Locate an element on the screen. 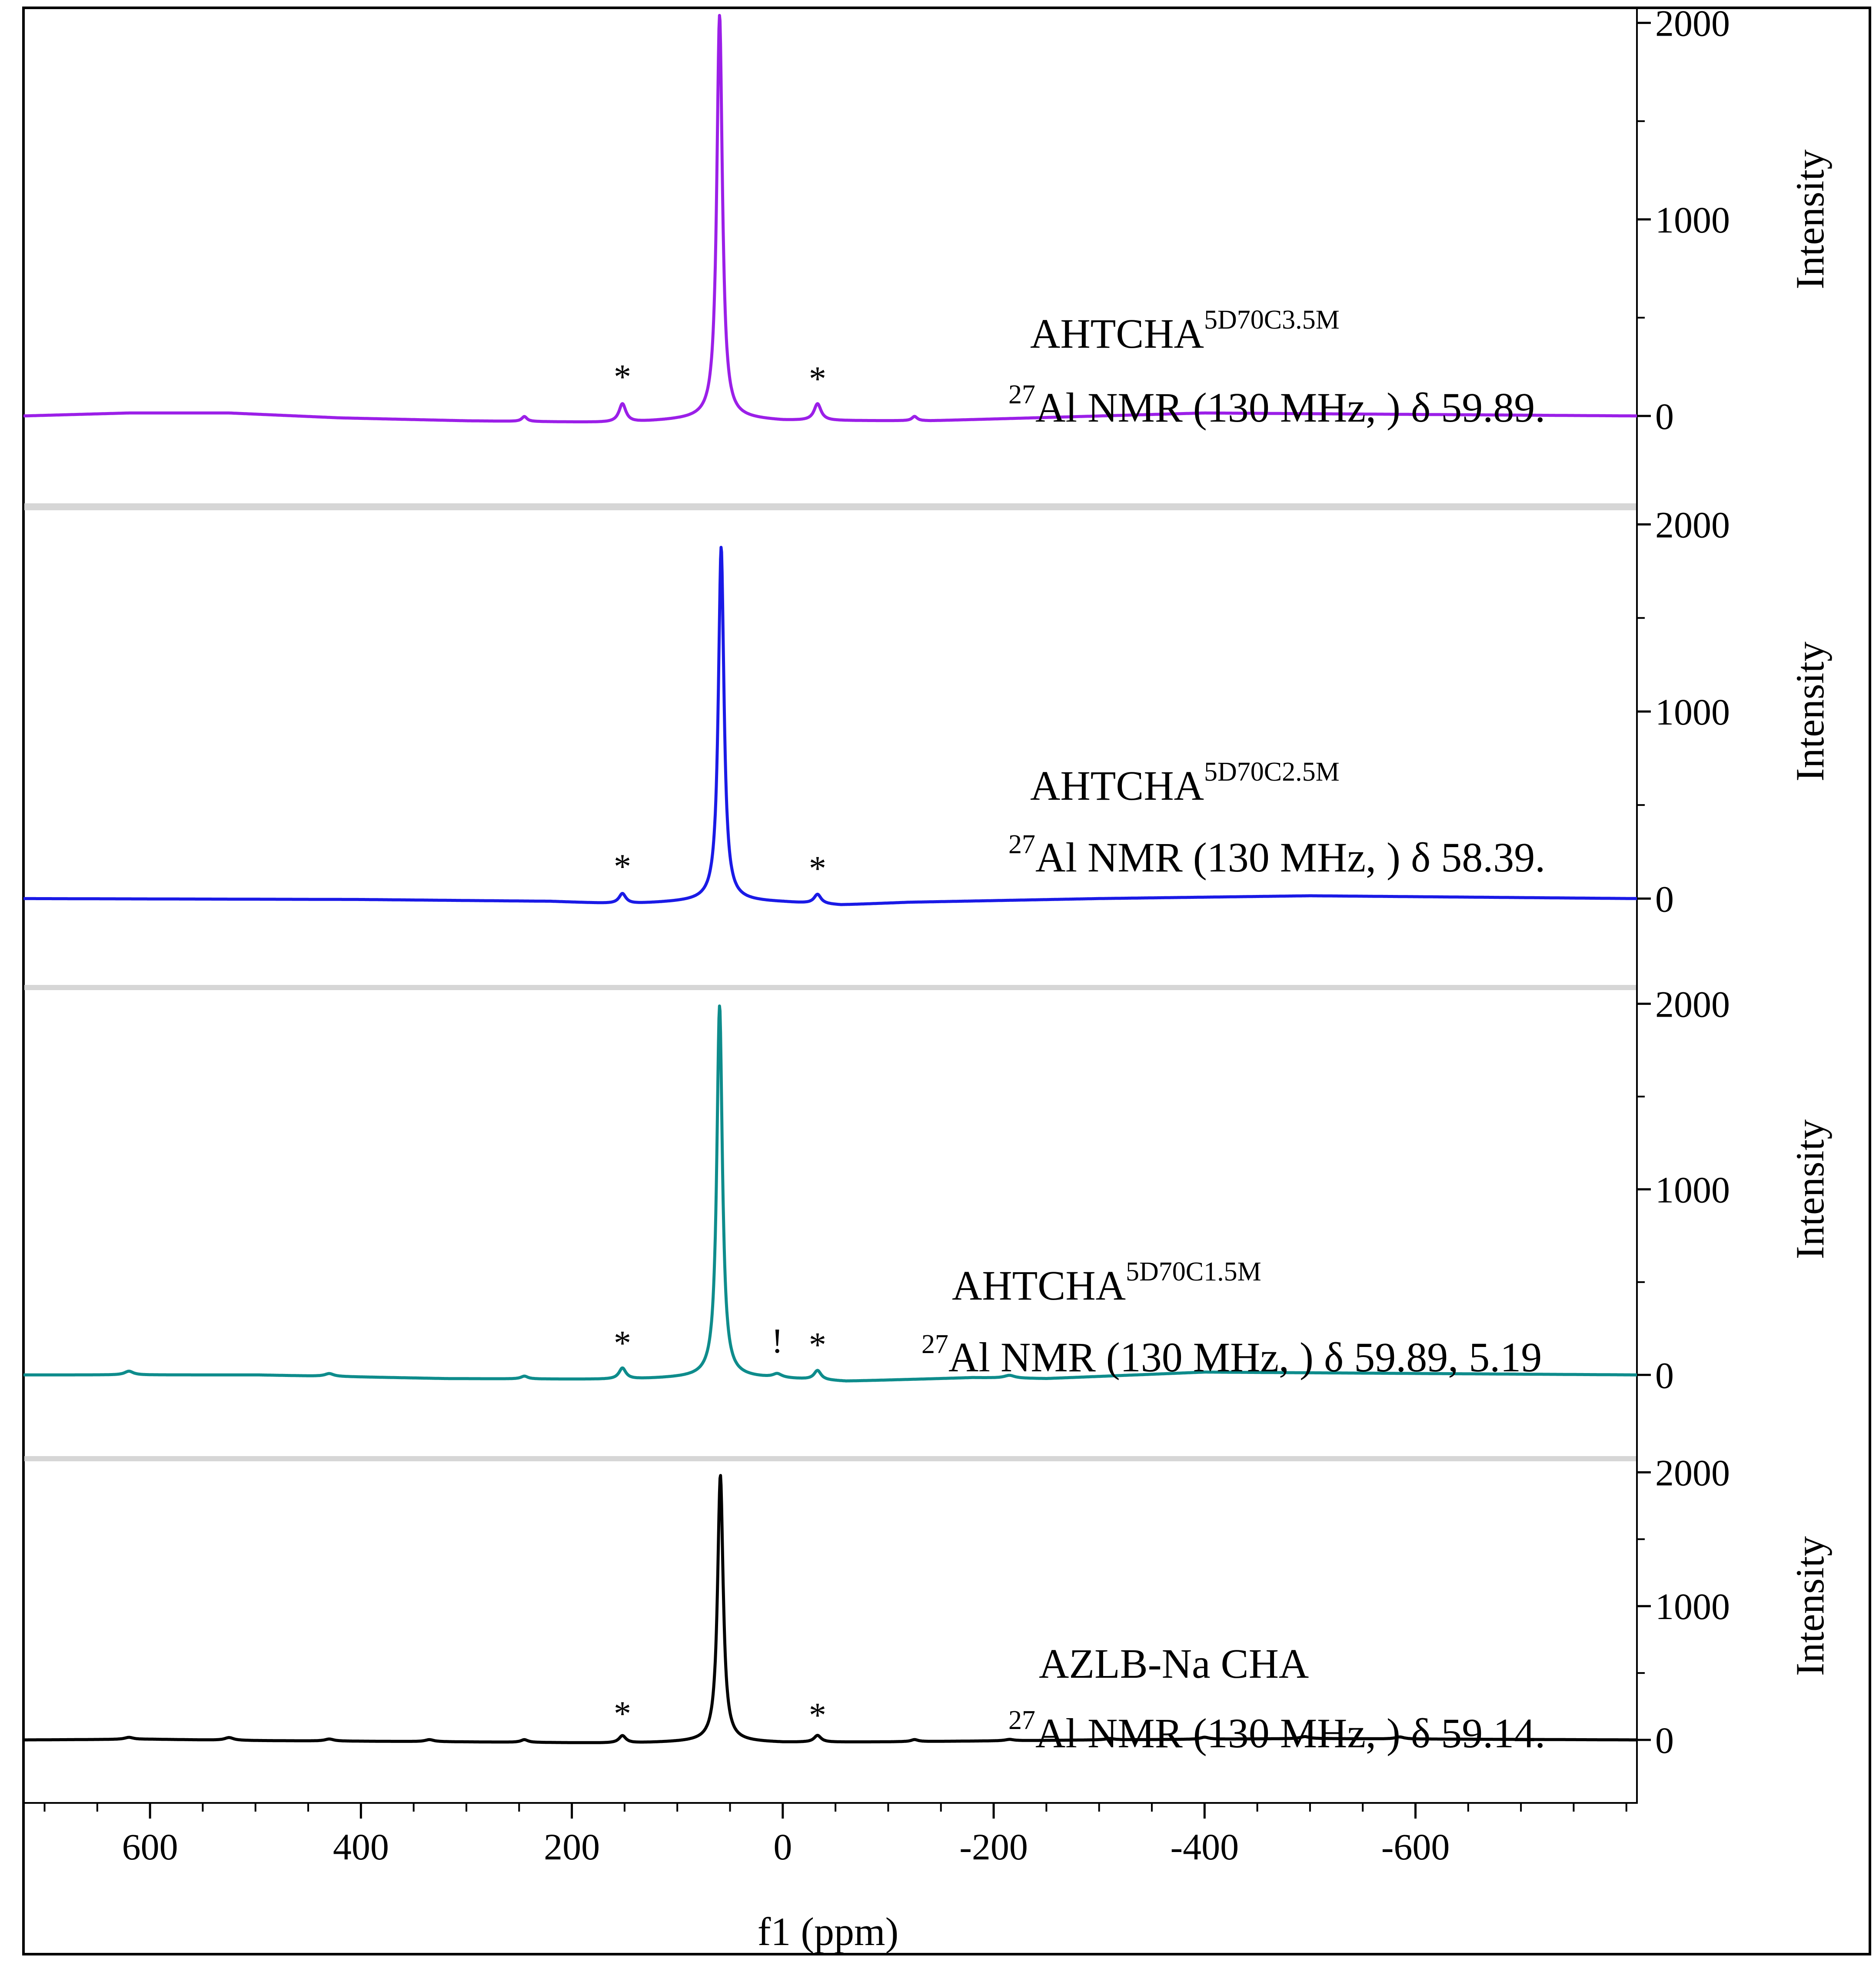  sample-name-text: AZLB-Na CHA is located at coordinates (1174, 1663).